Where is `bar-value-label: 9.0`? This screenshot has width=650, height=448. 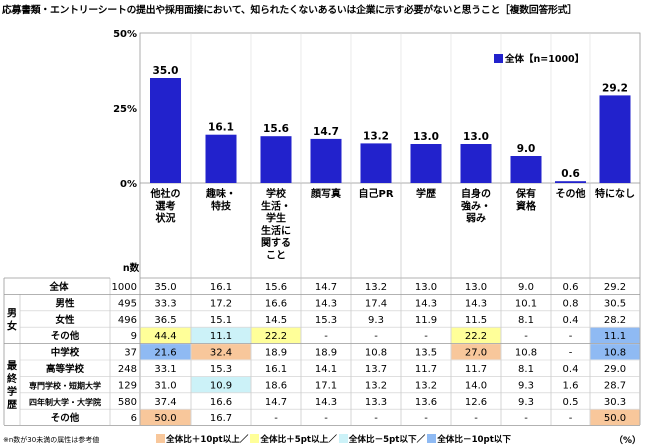 bar-value-label: 9.0 is located at coordinates (526, 149).